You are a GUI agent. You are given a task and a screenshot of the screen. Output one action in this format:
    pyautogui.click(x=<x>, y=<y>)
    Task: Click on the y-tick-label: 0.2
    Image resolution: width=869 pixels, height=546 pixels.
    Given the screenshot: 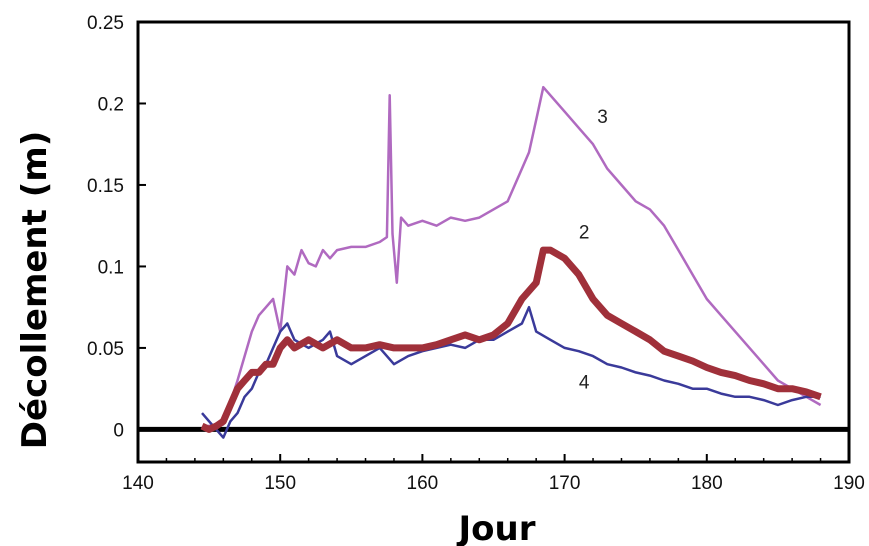 What is the action you would take?
    pyautogui.click(x=111, y=104)
    